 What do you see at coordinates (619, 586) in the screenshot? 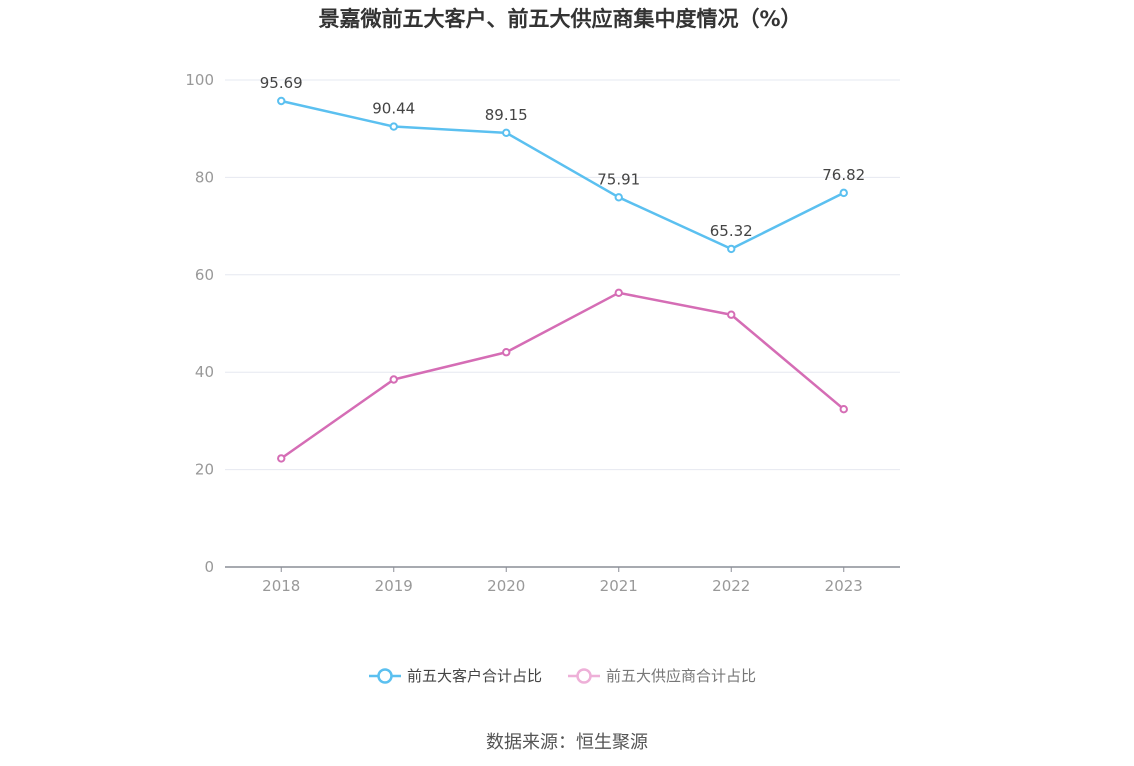
I see `x-tick-label: 2021` at bounding box center [619, 586].